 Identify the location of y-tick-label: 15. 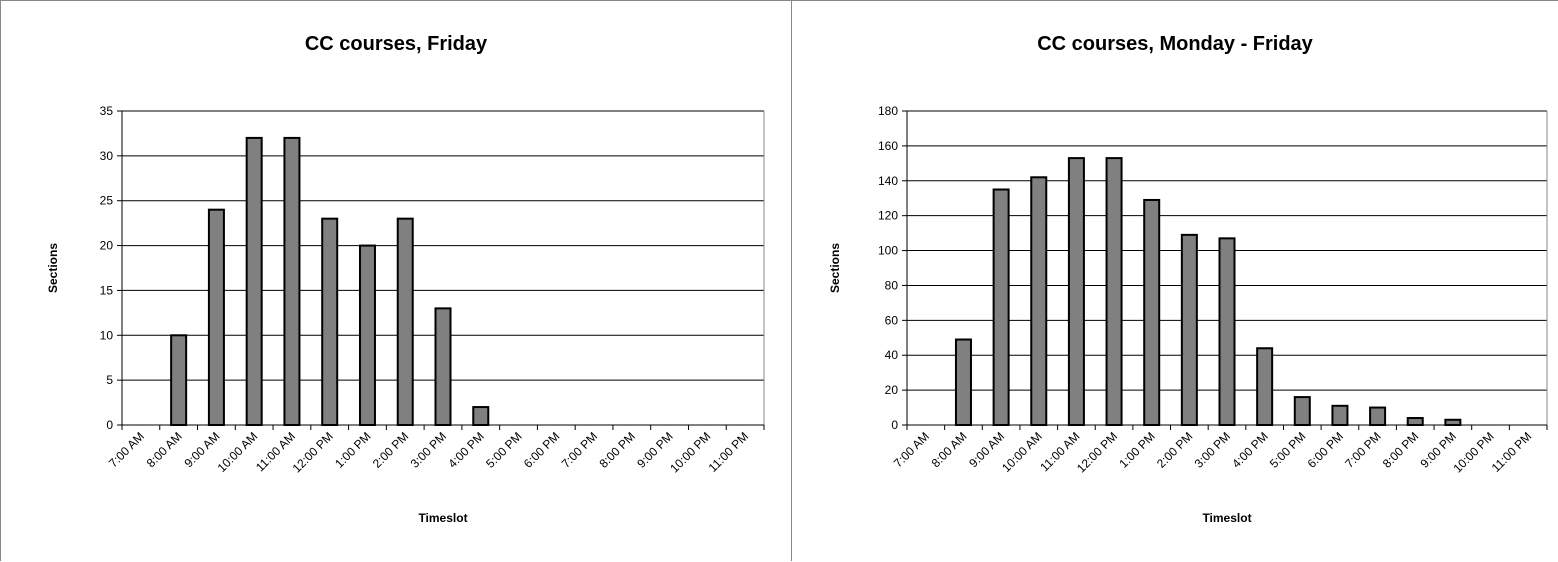
(107, 290).